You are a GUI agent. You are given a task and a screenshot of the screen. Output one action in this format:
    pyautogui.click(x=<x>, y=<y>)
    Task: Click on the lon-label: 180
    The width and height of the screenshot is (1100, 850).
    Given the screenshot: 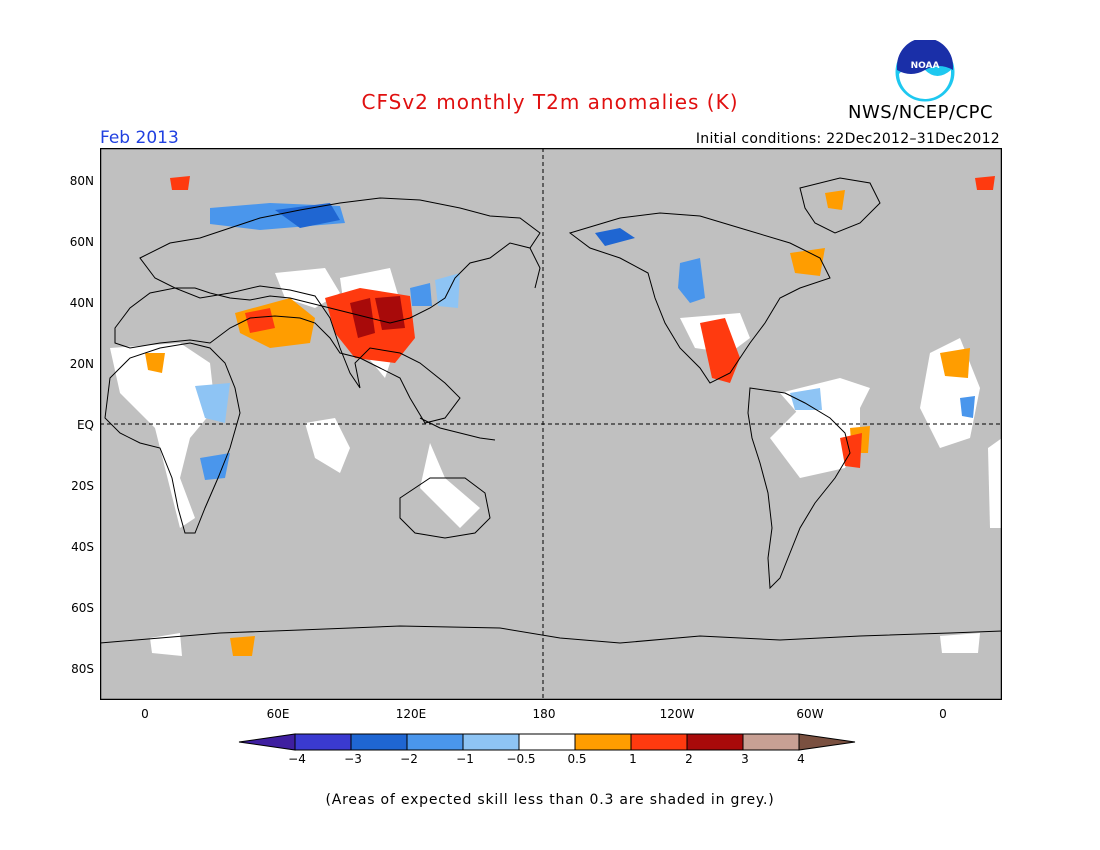 What is the action you would take?
    pyautogui.click(x=544, y=714)
    